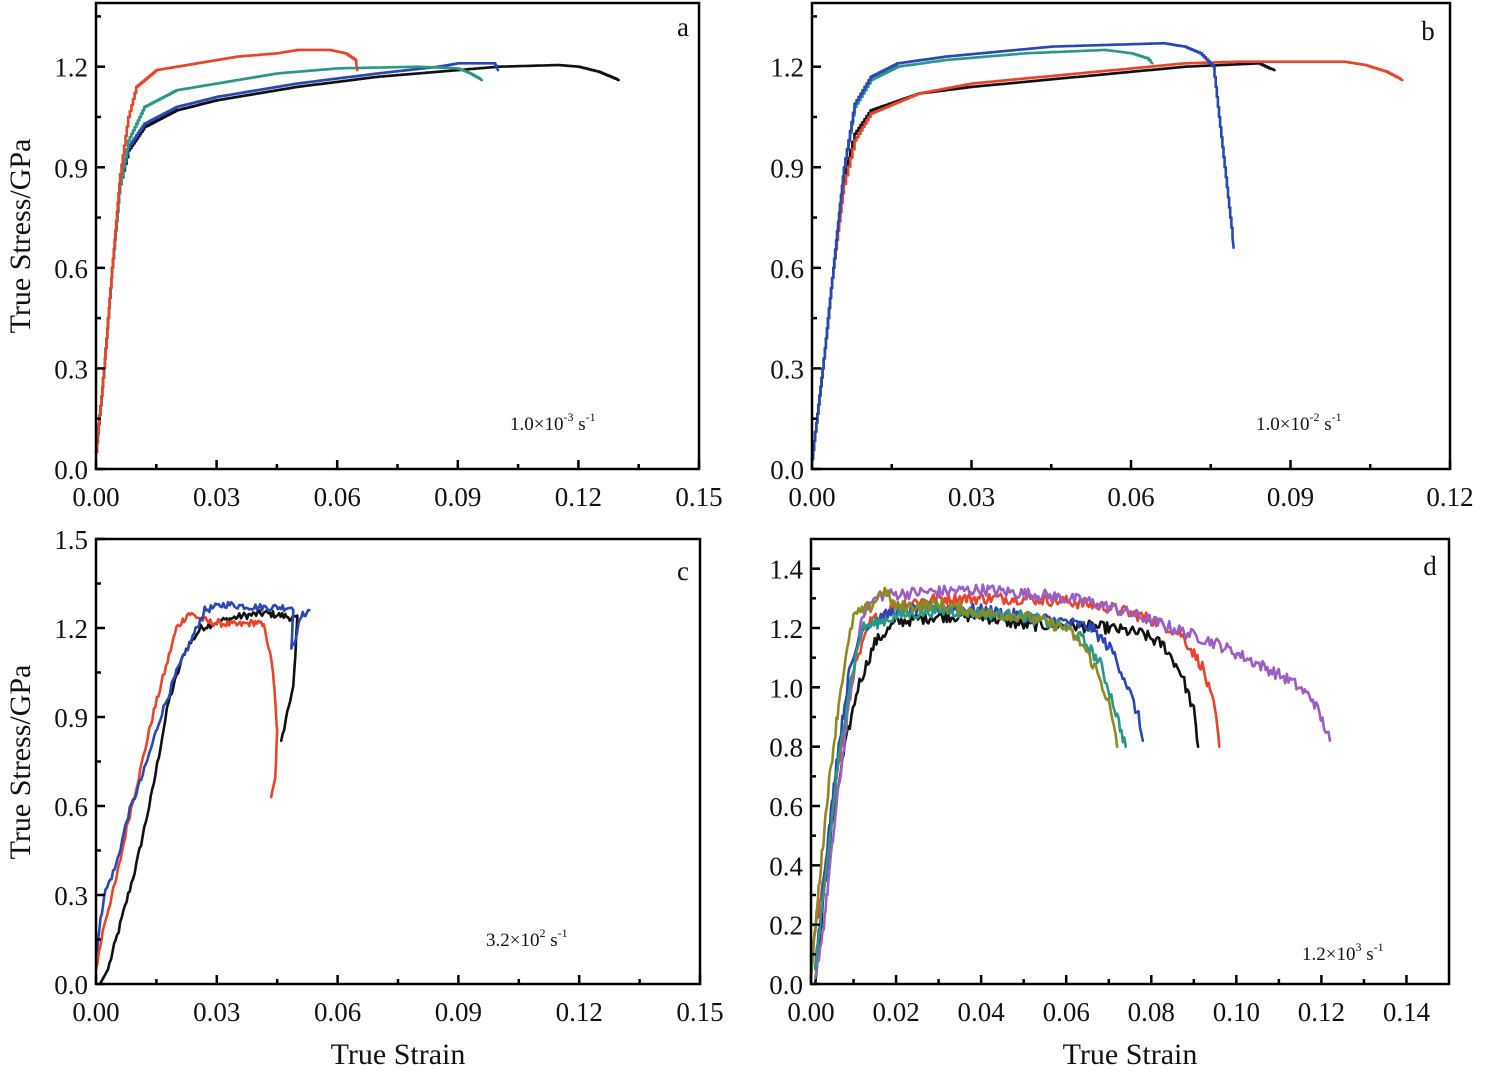 The image size is (1491, 1082). What do you see at coordinates (1343, 952) in the screenshot?
I see `panel-d-strain-rate: 1.2×103 s-1` at bounding box center [1343, 952].